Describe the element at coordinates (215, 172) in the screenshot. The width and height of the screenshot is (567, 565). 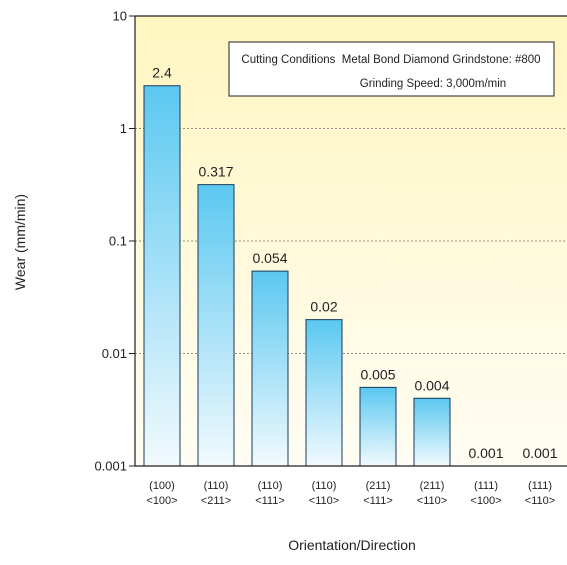
I see `data-label: 0.317` at that location.